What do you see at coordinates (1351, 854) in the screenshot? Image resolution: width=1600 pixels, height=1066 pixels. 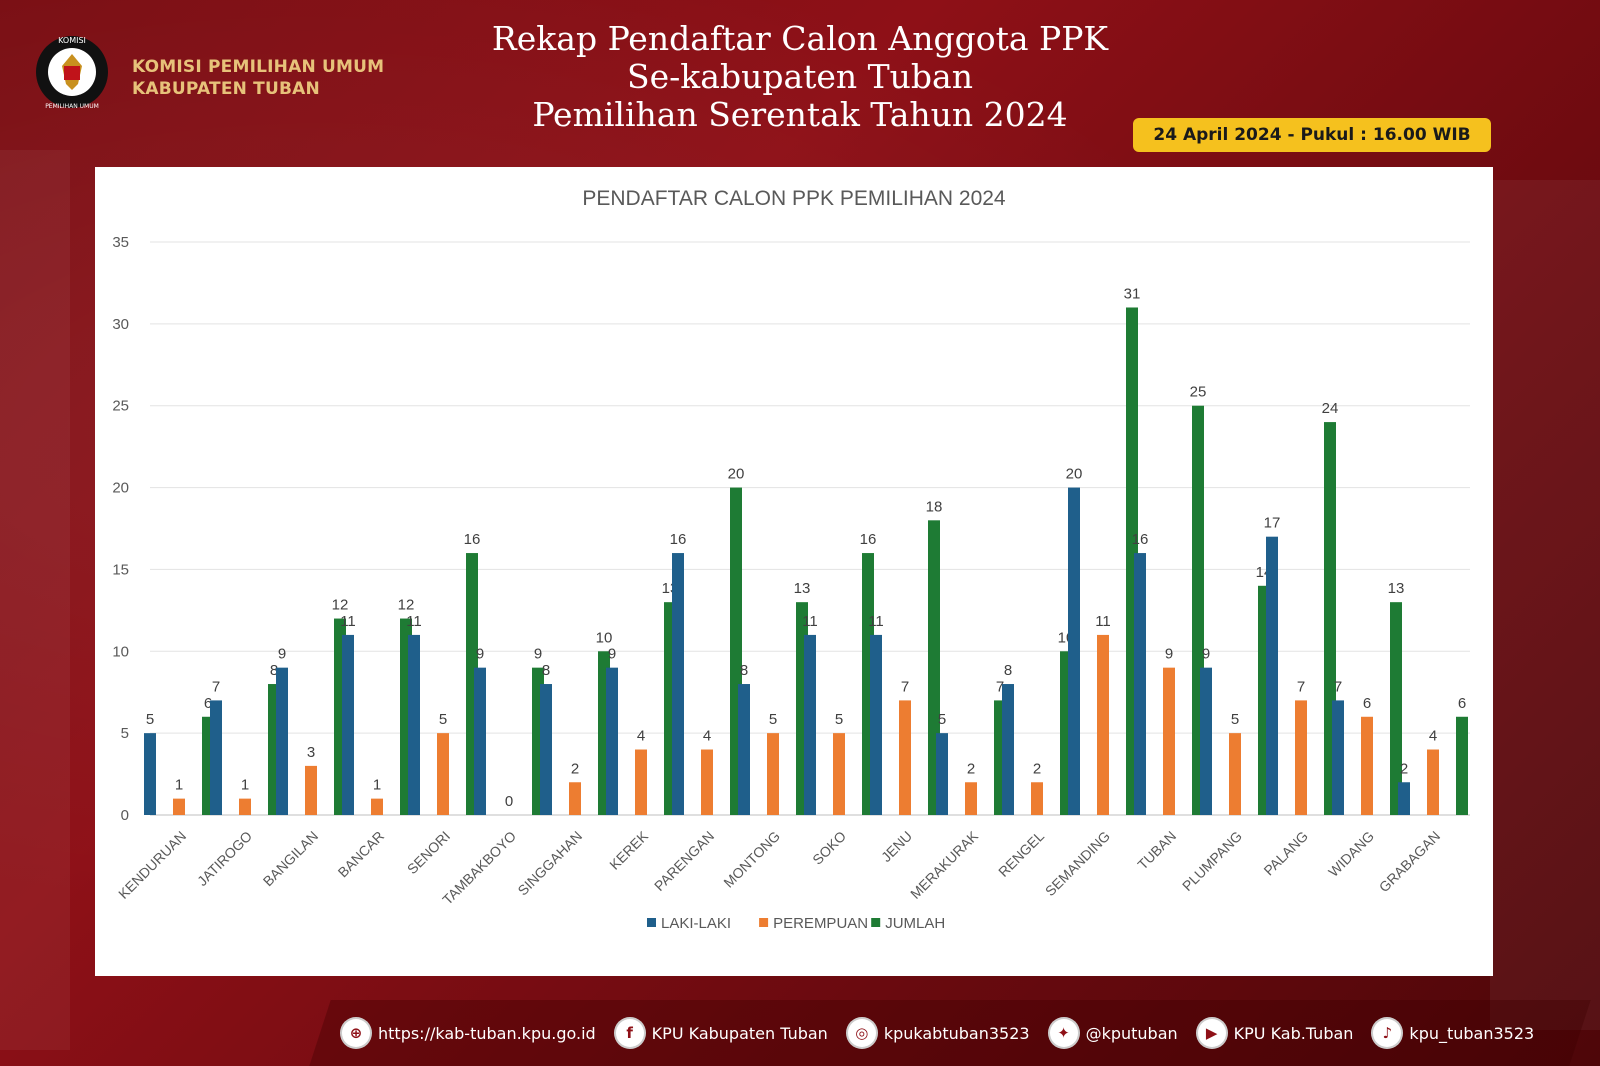 I see `x-tick-label: WIDANG` at bounding box center [1351, 854].